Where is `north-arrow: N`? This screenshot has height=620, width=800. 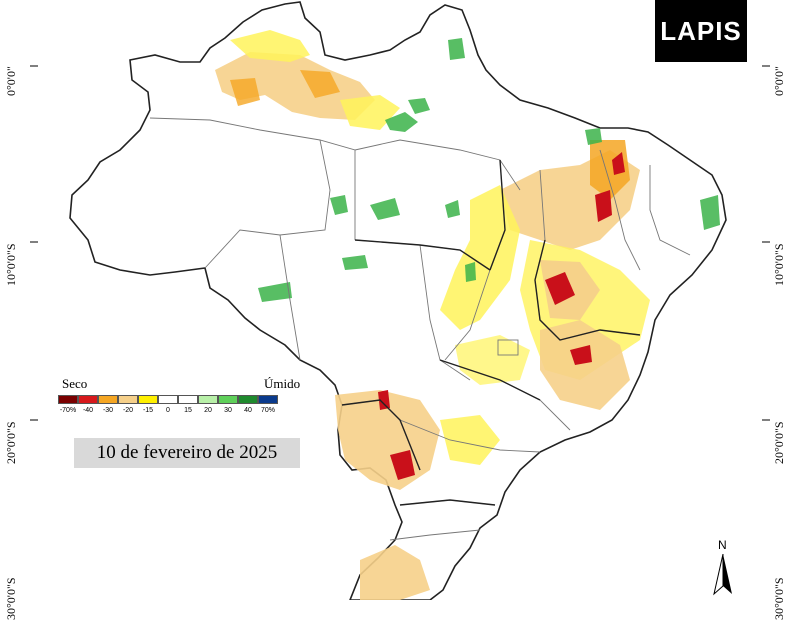
north-arrow: N is located at coordinates (725, 569).